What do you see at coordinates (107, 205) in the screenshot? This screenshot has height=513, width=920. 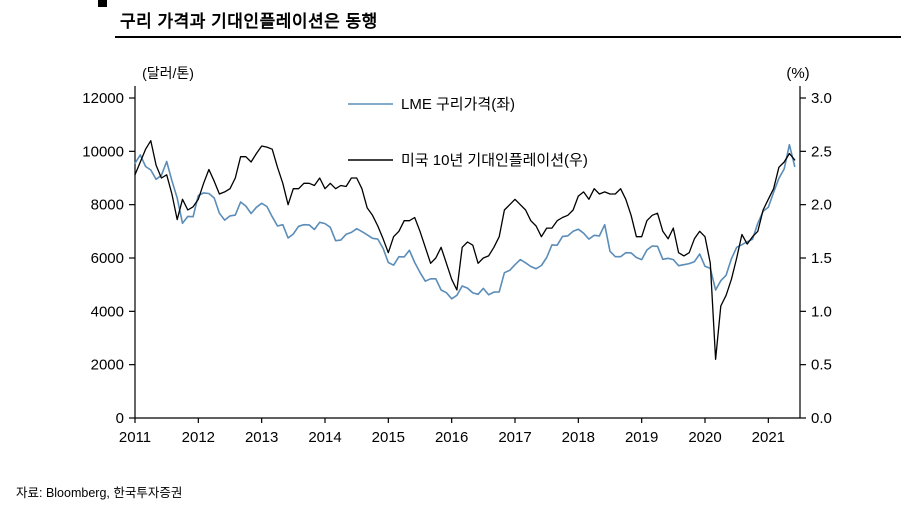 I see `y-left-tick-label: 8000` at bounding box center [107, 205].